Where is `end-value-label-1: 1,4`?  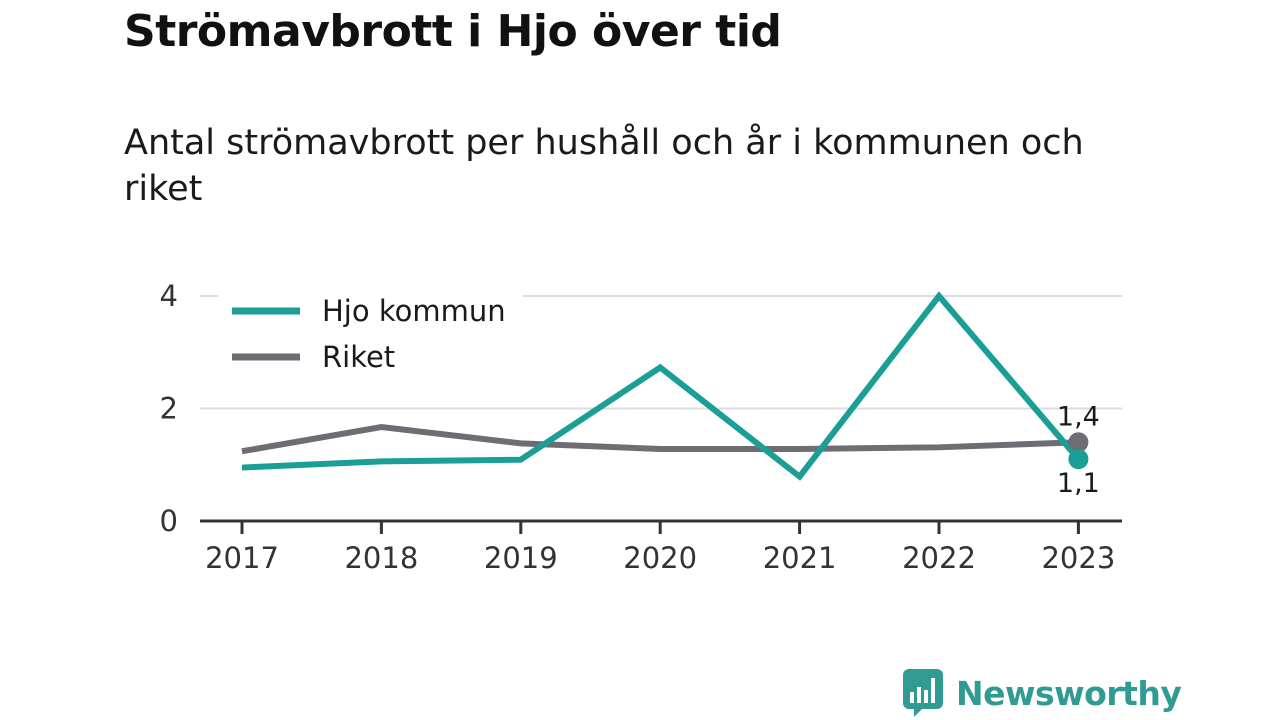
end-value-label-1: 1,4 is located at coordinates (1078, 416).